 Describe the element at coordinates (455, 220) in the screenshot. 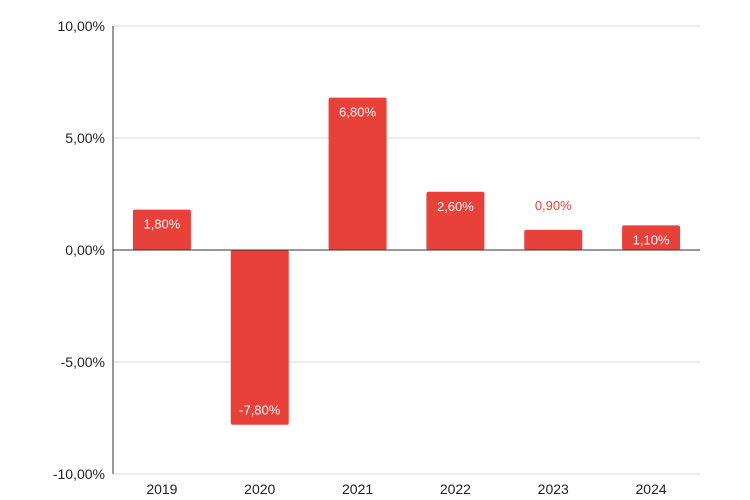

I see `bar-2022` at that location.